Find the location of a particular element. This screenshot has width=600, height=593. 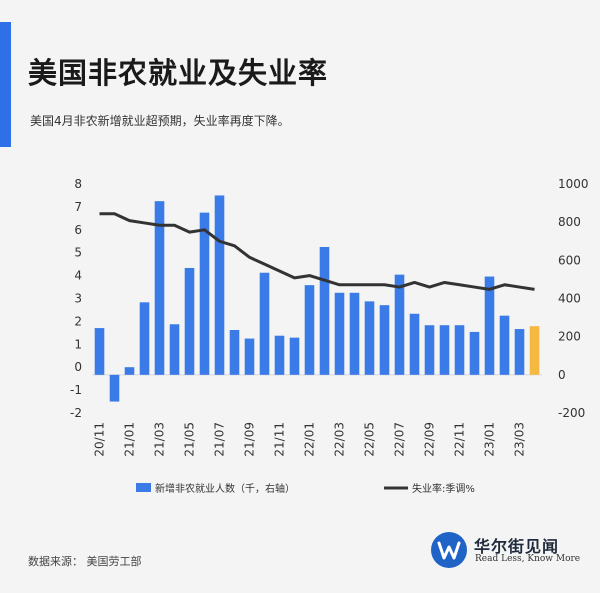

bar-22/05 is located at coordinates (369, 338).